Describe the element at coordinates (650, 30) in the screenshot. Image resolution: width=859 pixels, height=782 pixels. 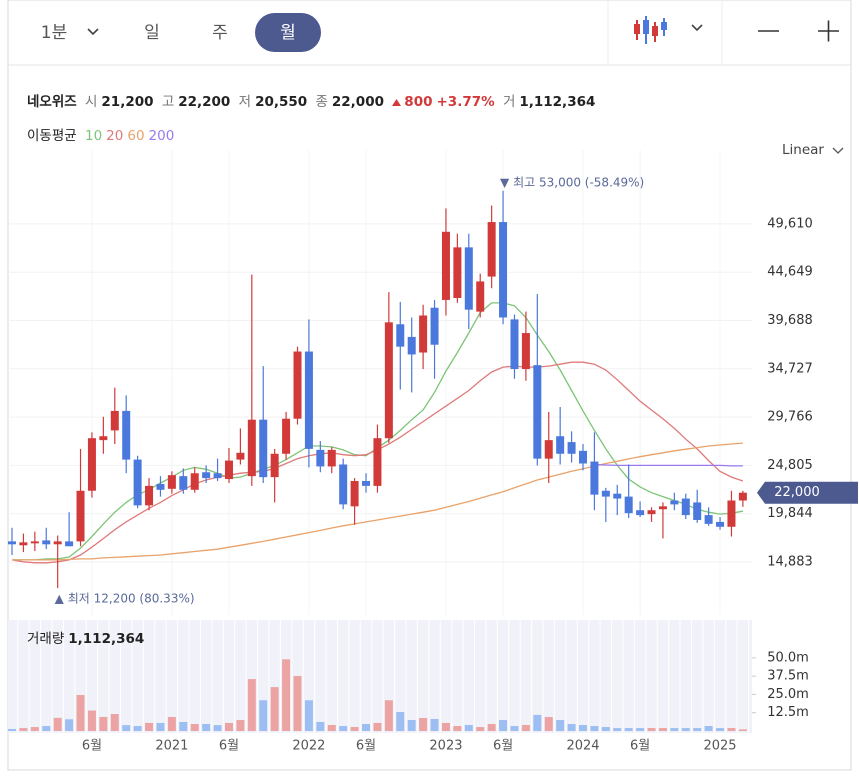
I see `chart-type-icon` at that location.